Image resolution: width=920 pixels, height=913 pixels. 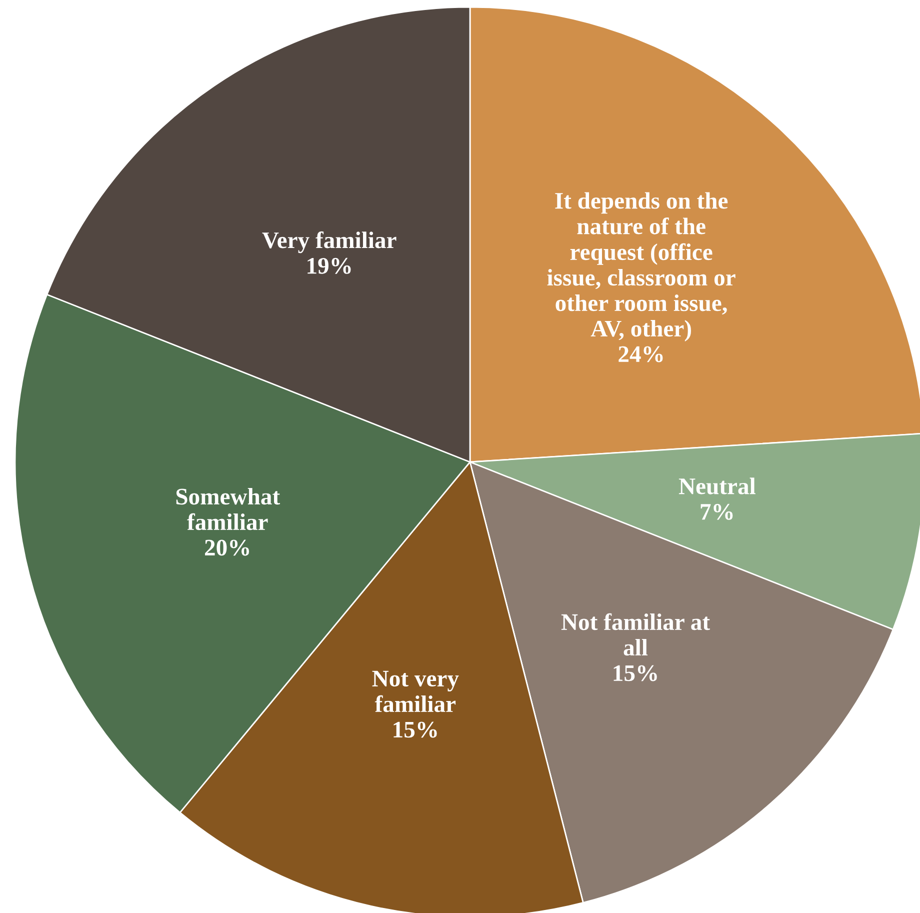 What do you see at coordinates (640, 354) in the screenshot?
I see `data-label: 24%` at bounding box center [640, 354].